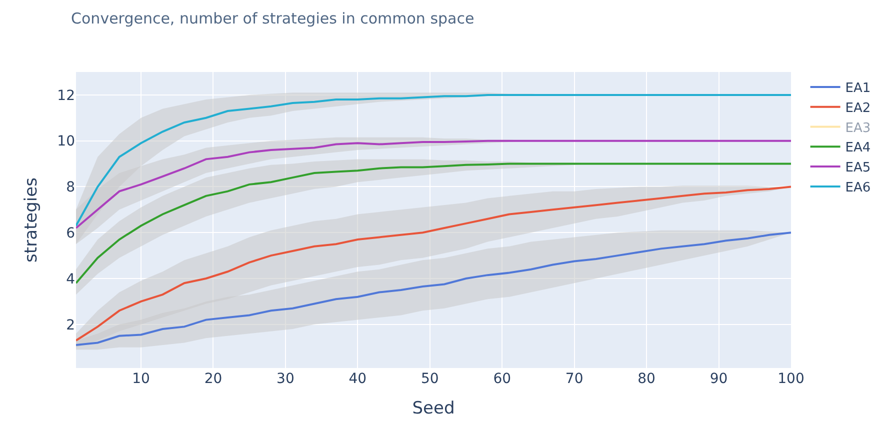 The image size is (888, 426). I want to click on x-tick-label: 90, so click(719, 379).